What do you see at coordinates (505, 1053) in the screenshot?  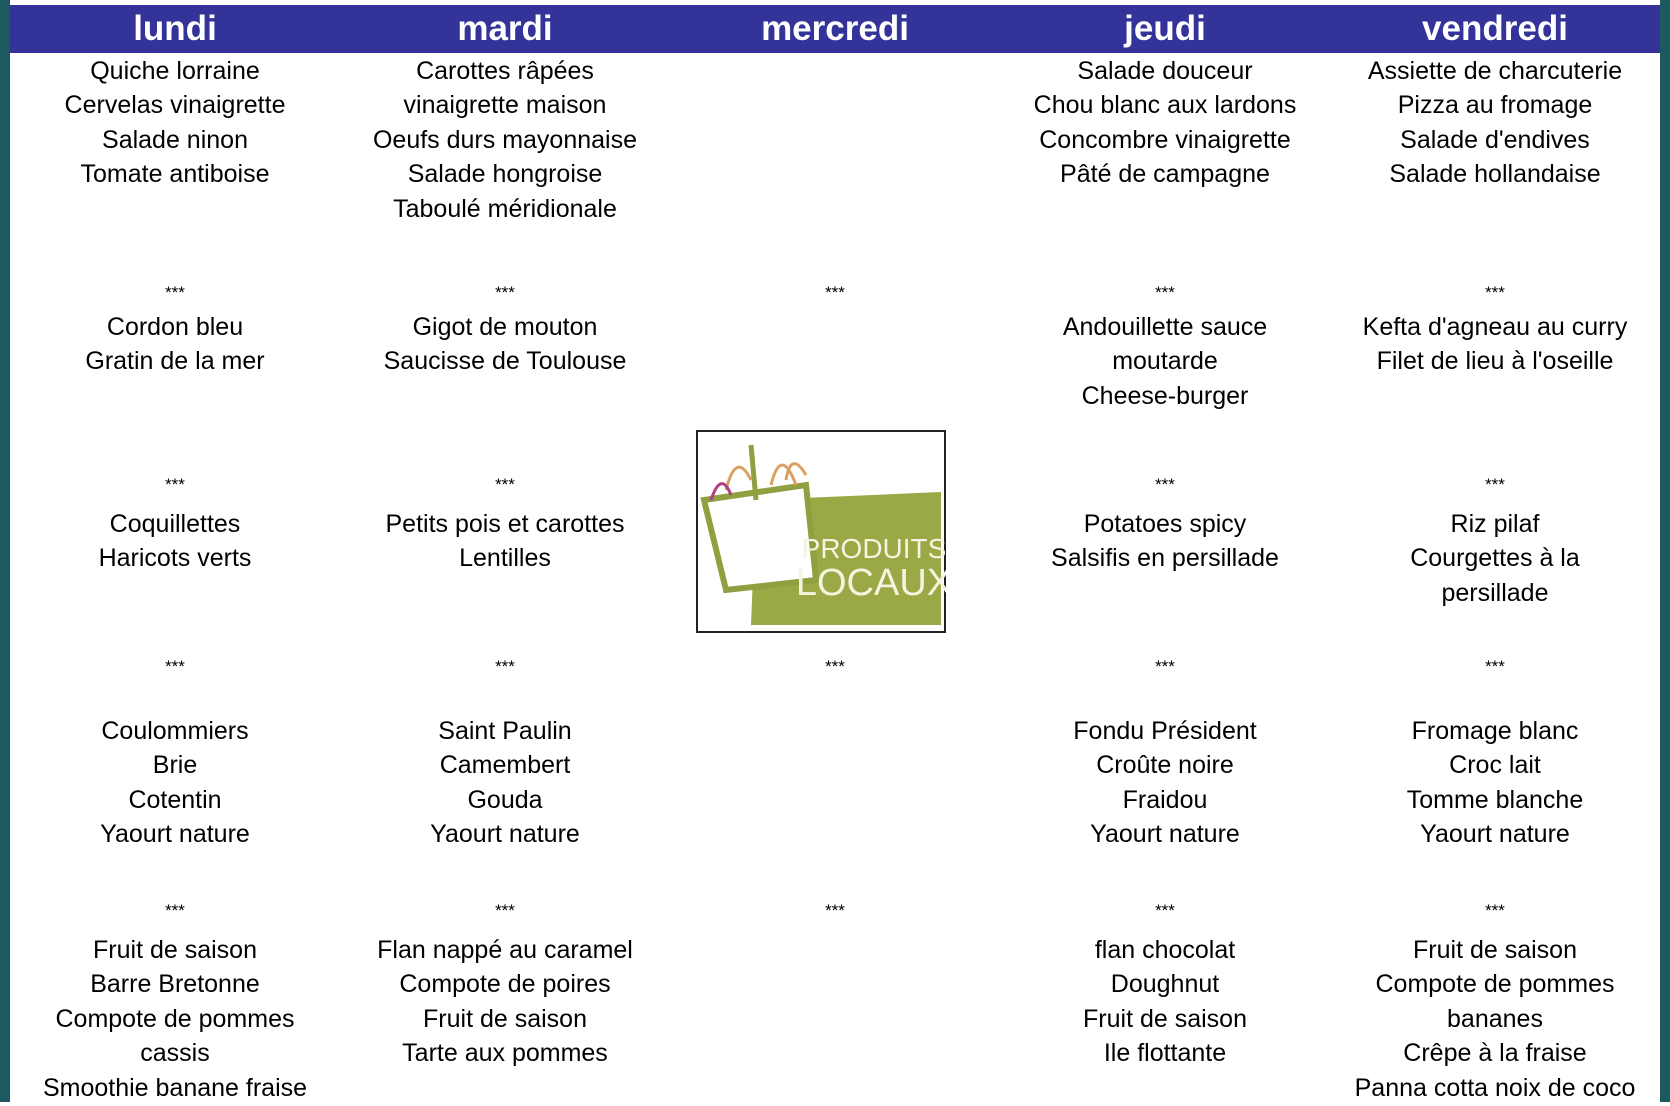 I see `dish: Tarte aux pommes` at bounding box center [505, 1053].